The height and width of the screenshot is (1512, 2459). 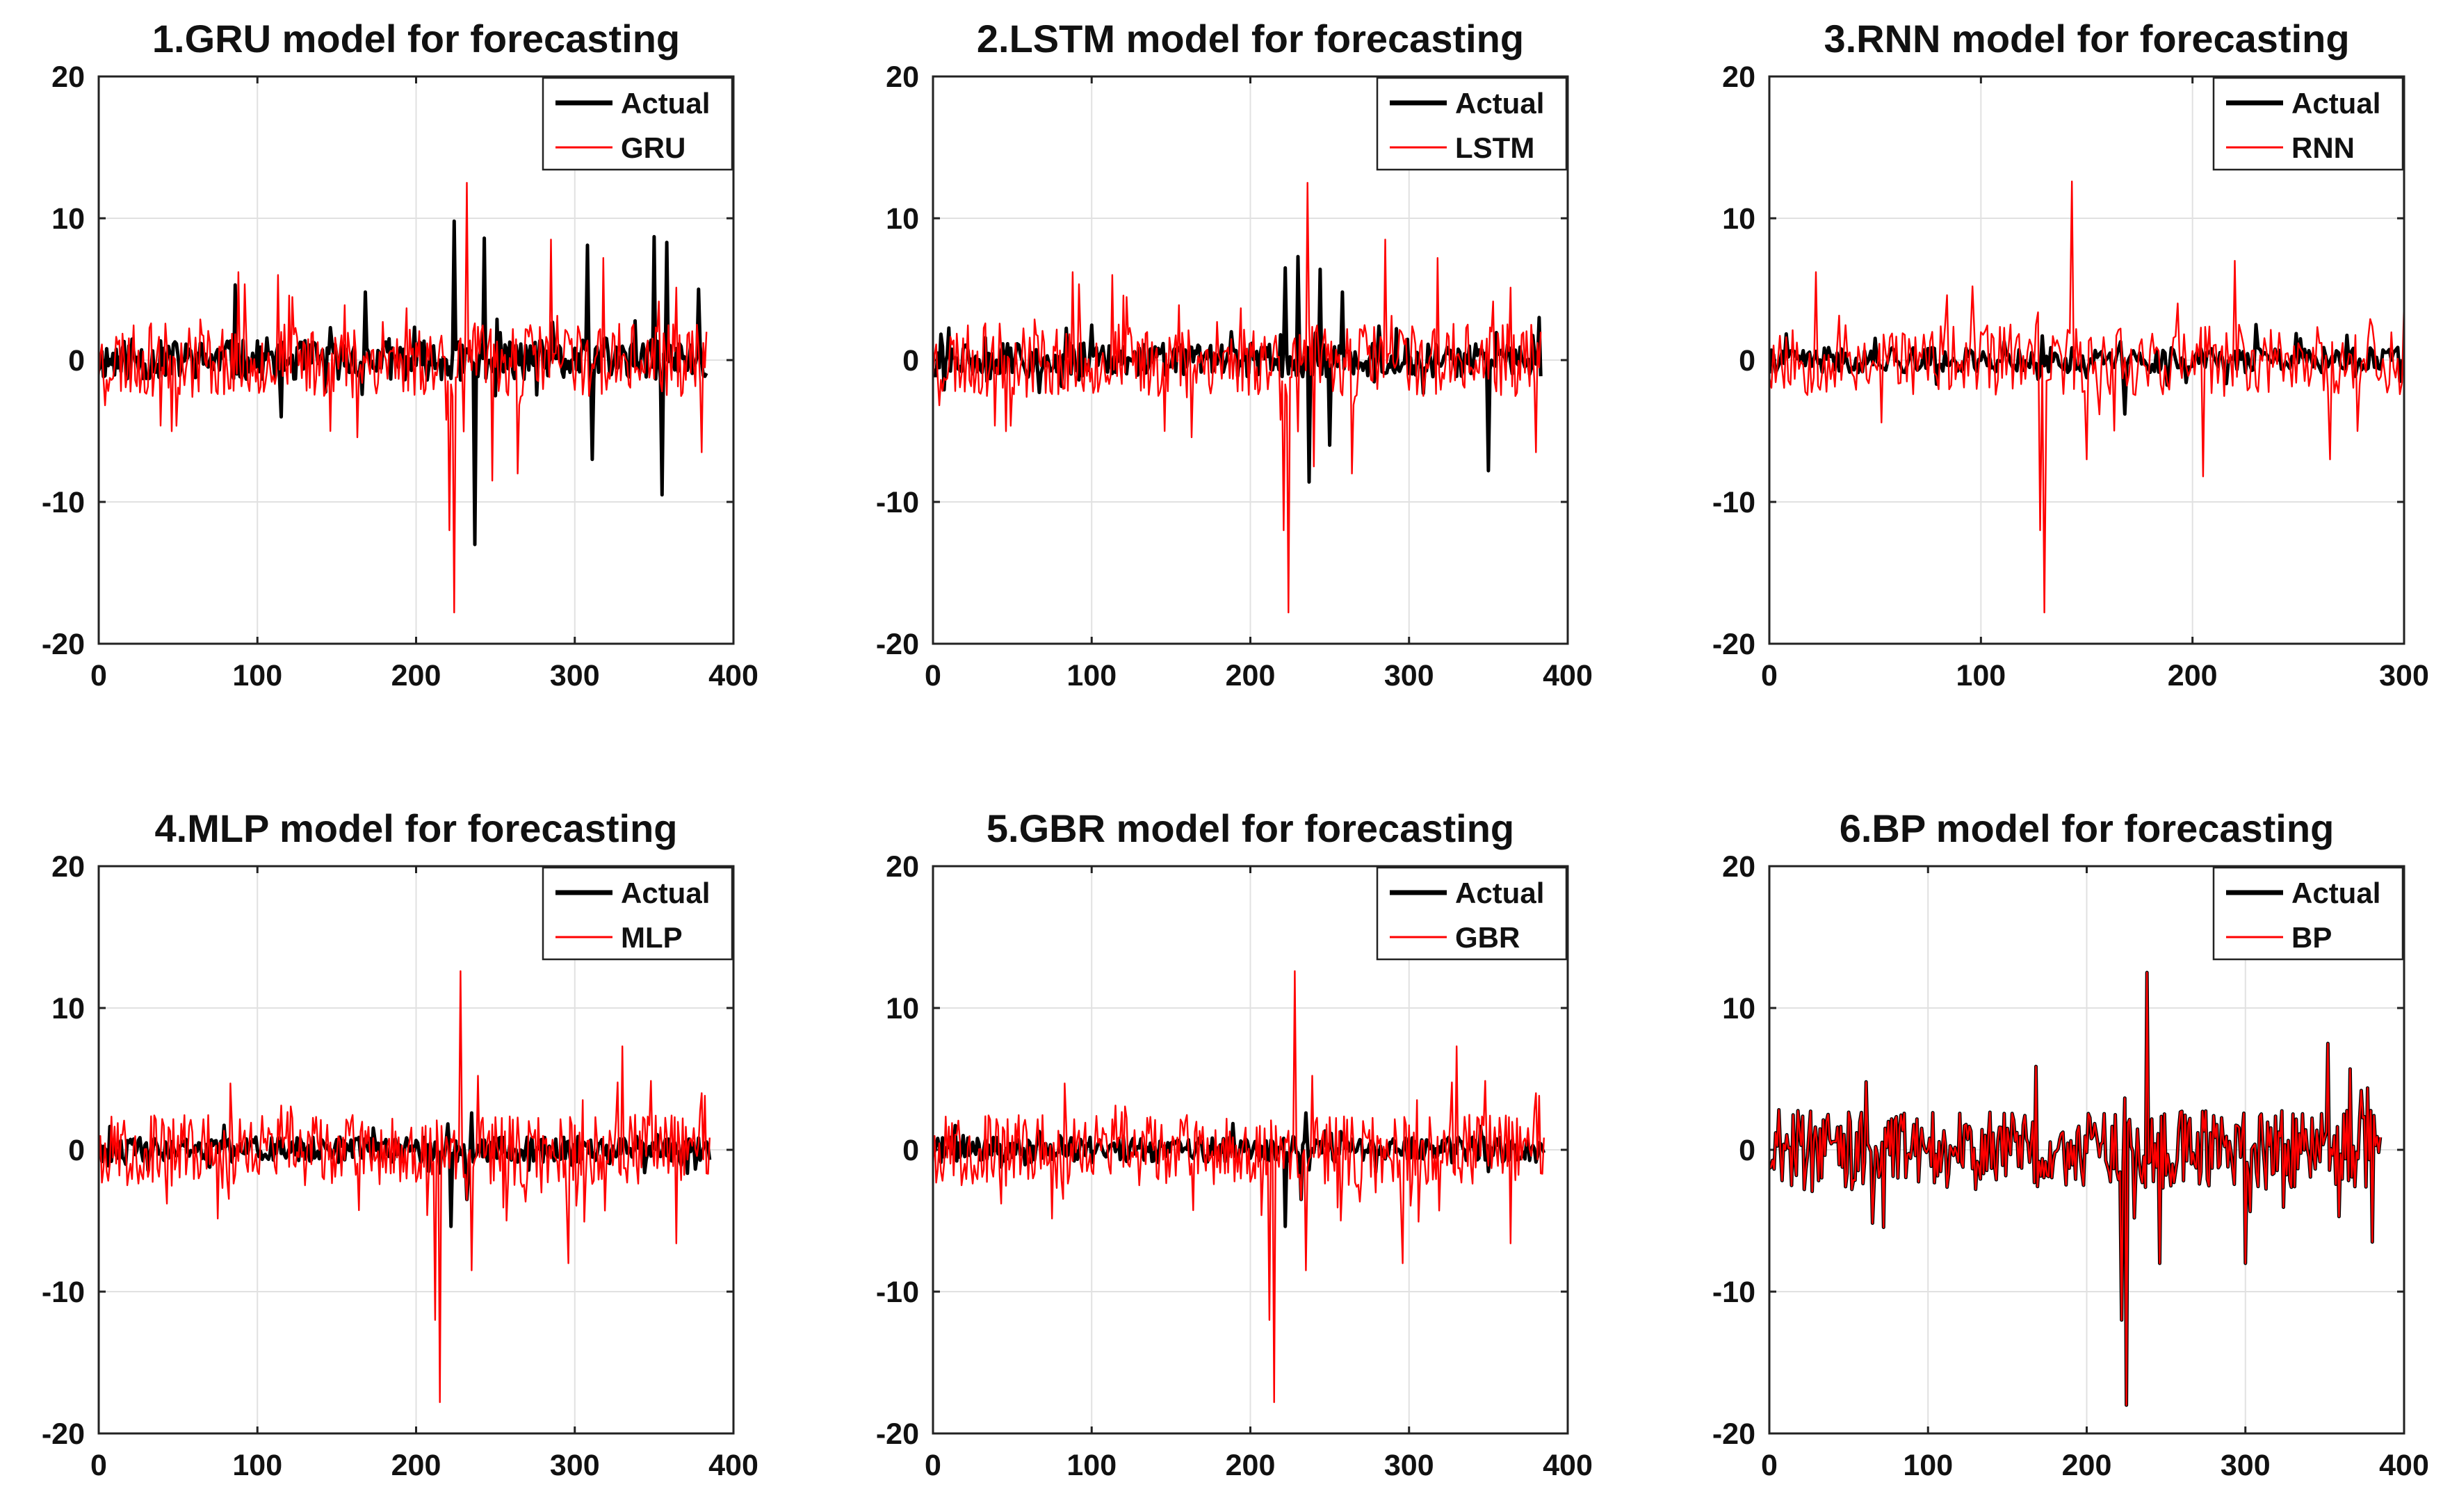 What do you see at coordinates (2075, 1188) in the screenshot?
I see `series-line-bp` at bounding box center [2075, 1188].